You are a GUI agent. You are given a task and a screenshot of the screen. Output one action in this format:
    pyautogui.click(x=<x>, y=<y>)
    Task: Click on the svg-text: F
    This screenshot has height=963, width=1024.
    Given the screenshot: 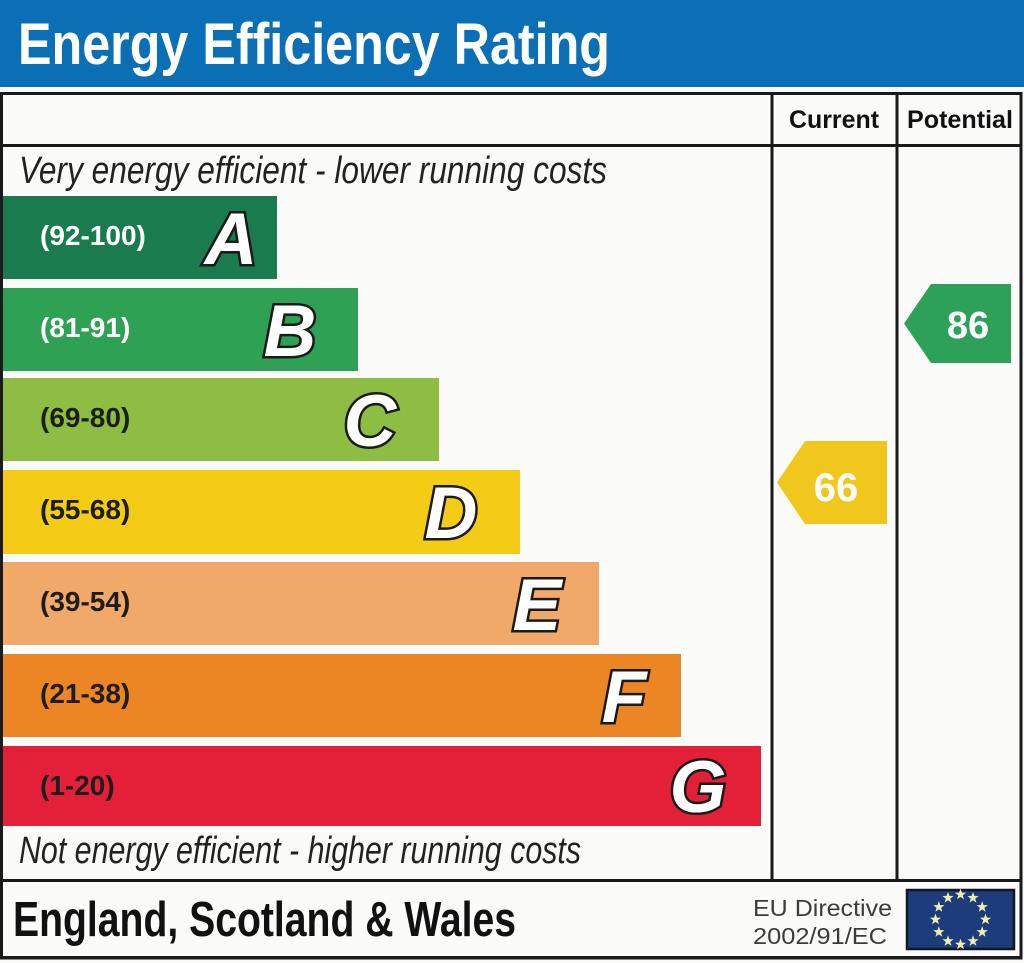 What is the action you would take?
    pyautogui.click(x=625, y=697)
    